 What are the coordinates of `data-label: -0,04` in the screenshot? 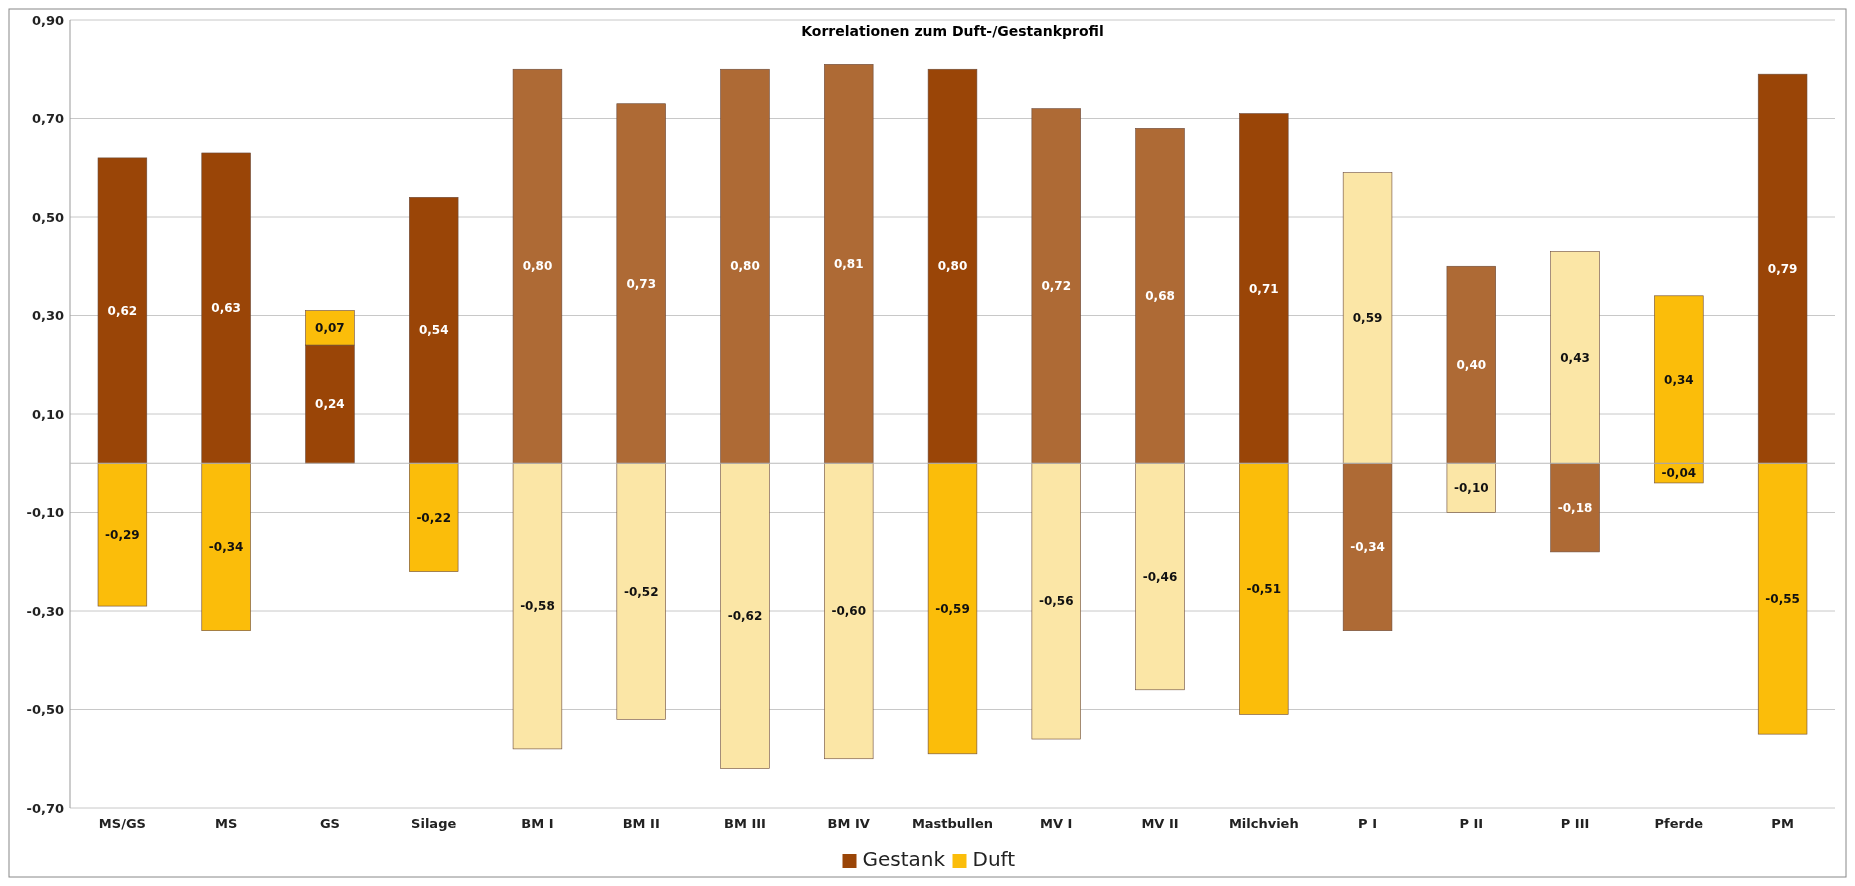 It's located at (1679, 473).